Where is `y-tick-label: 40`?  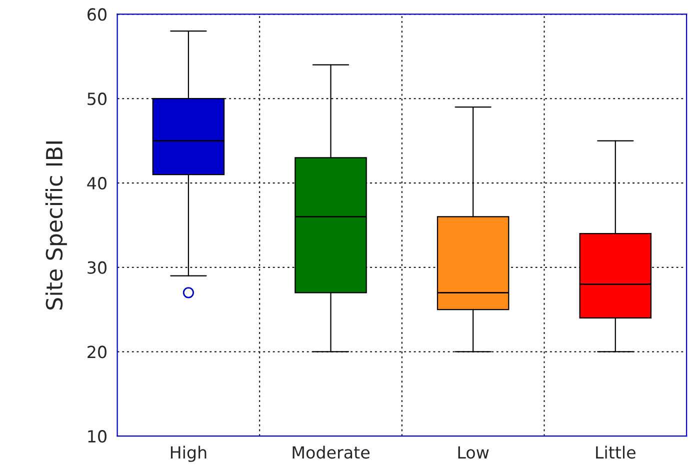
y-tick-label: 40 is located at coordinates (96, 183).